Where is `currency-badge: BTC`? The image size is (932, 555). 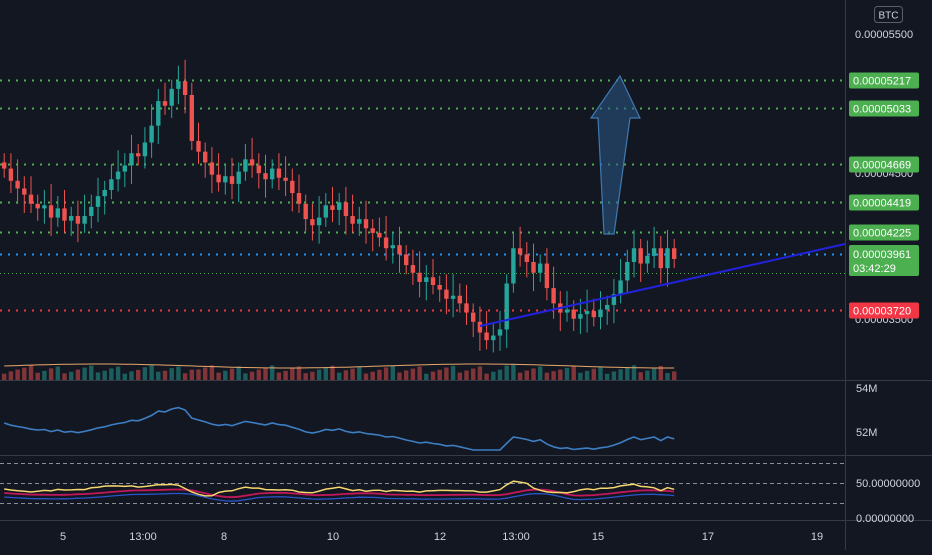 currency-badge: BTC is located at coordinates (888, 14).